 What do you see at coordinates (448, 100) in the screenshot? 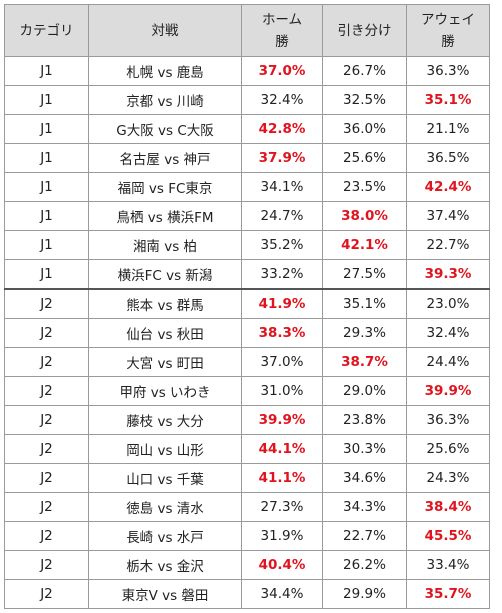
I see `away-win-cell: 35.1%` at bounding box center [448, 100].